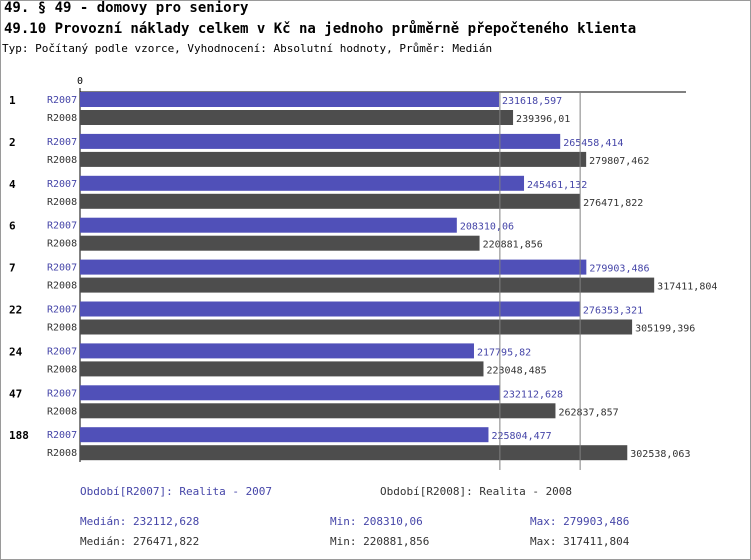  I want to click on stat-median-2008: Medián: 276471,822, so click(140, 541).